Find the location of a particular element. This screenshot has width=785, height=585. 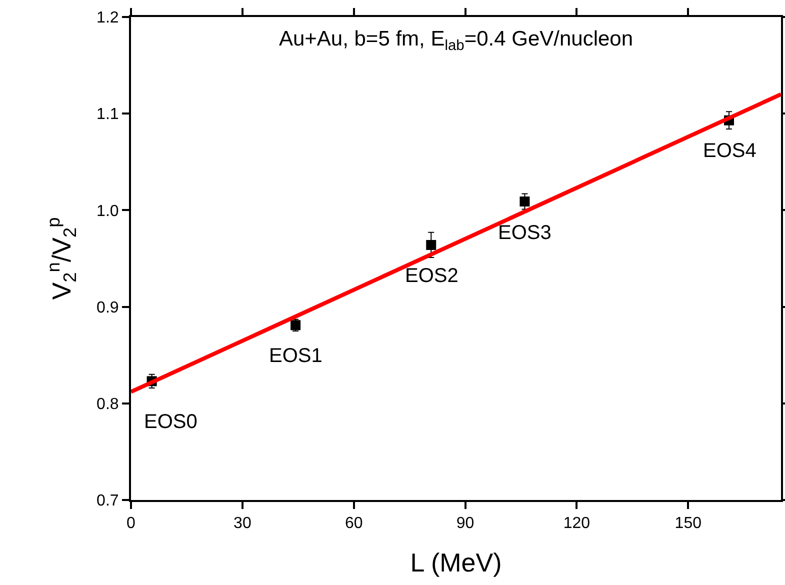

annotation: EOS3 is located at coordinates (525, 233).